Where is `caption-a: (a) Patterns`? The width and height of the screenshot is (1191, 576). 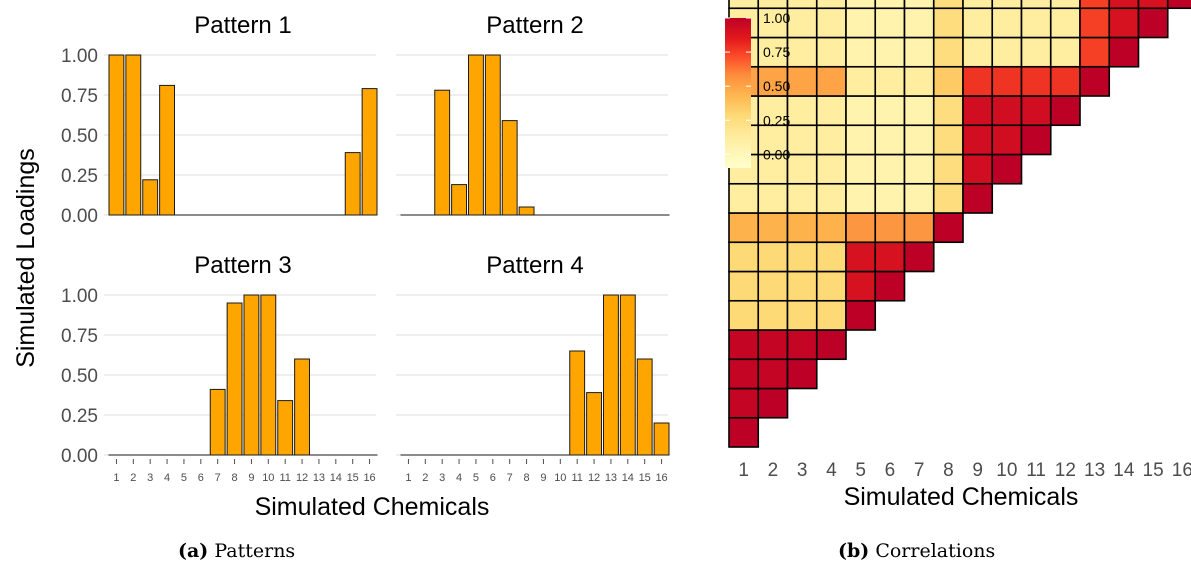 caption-a: (a) Patterns is located at coordinates (236, 551).